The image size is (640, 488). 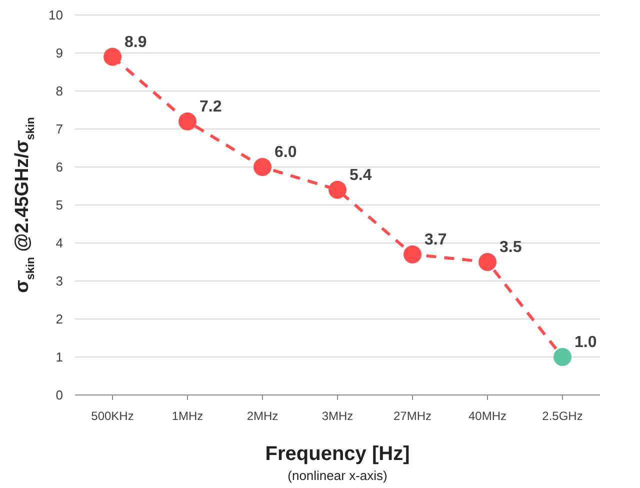 What do you see at coordinates (59, 281) in the screenshot?
I see `y-tick-label: 3` at bounding box center [59, 281].